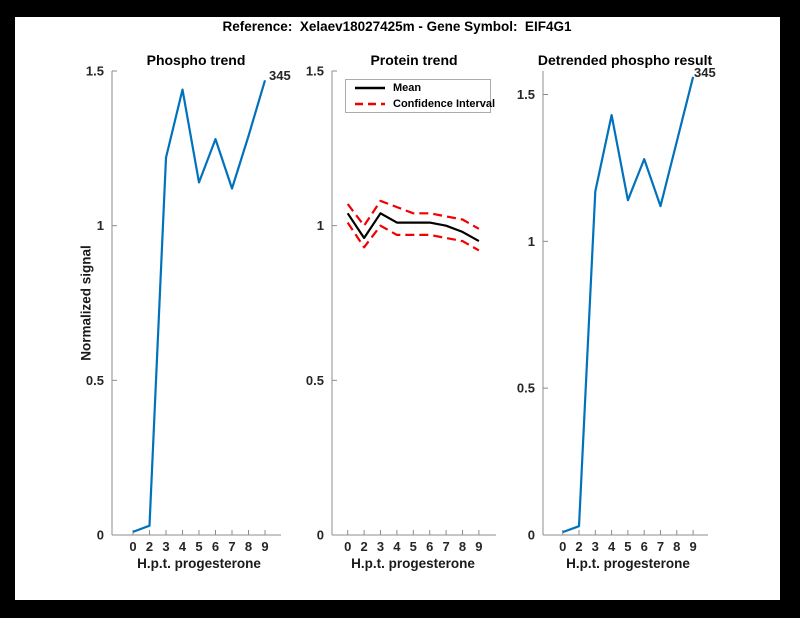 This screenshot has height=618, width=800. Describe the element at coordinates (413, 236) in the screenshot. I see `series-line-confidence-interval-lower` at that location.